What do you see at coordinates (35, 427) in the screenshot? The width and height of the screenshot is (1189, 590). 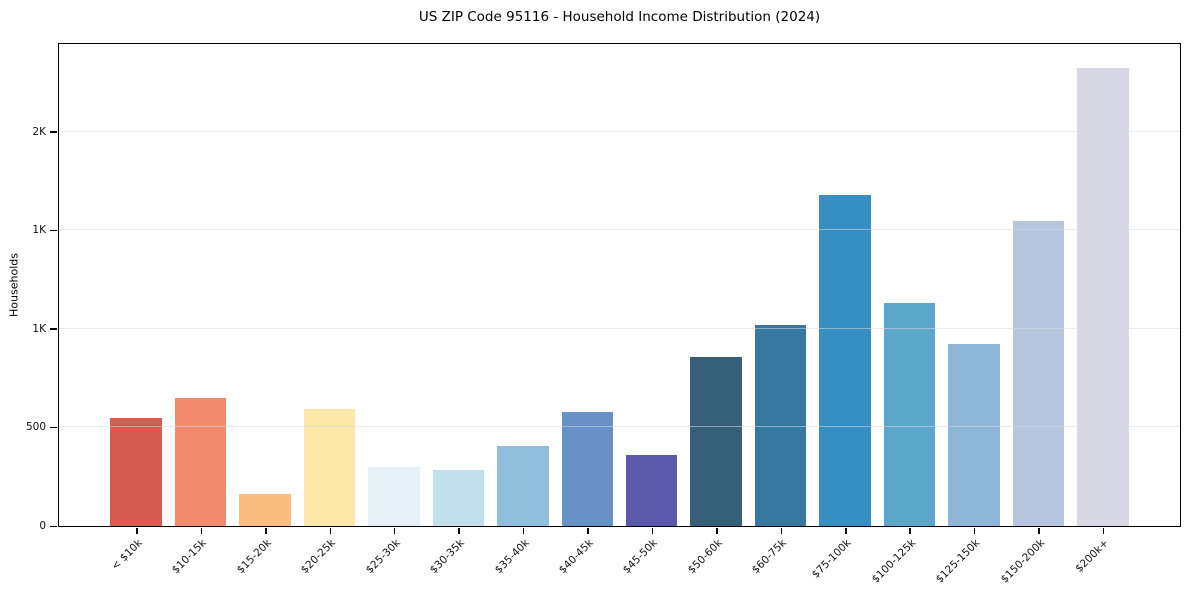 I see `y-tick-label: 500` at bounding box center [35, 427].